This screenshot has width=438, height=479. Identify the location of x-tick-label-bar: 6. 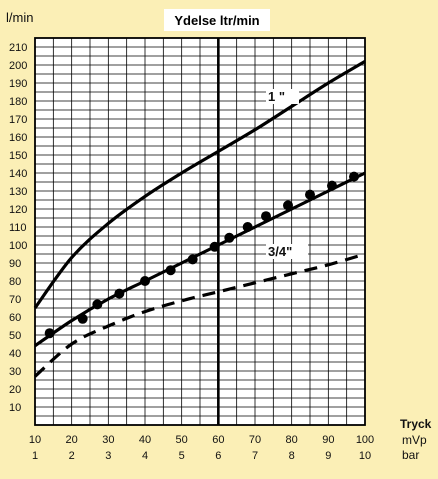
(218, 456).